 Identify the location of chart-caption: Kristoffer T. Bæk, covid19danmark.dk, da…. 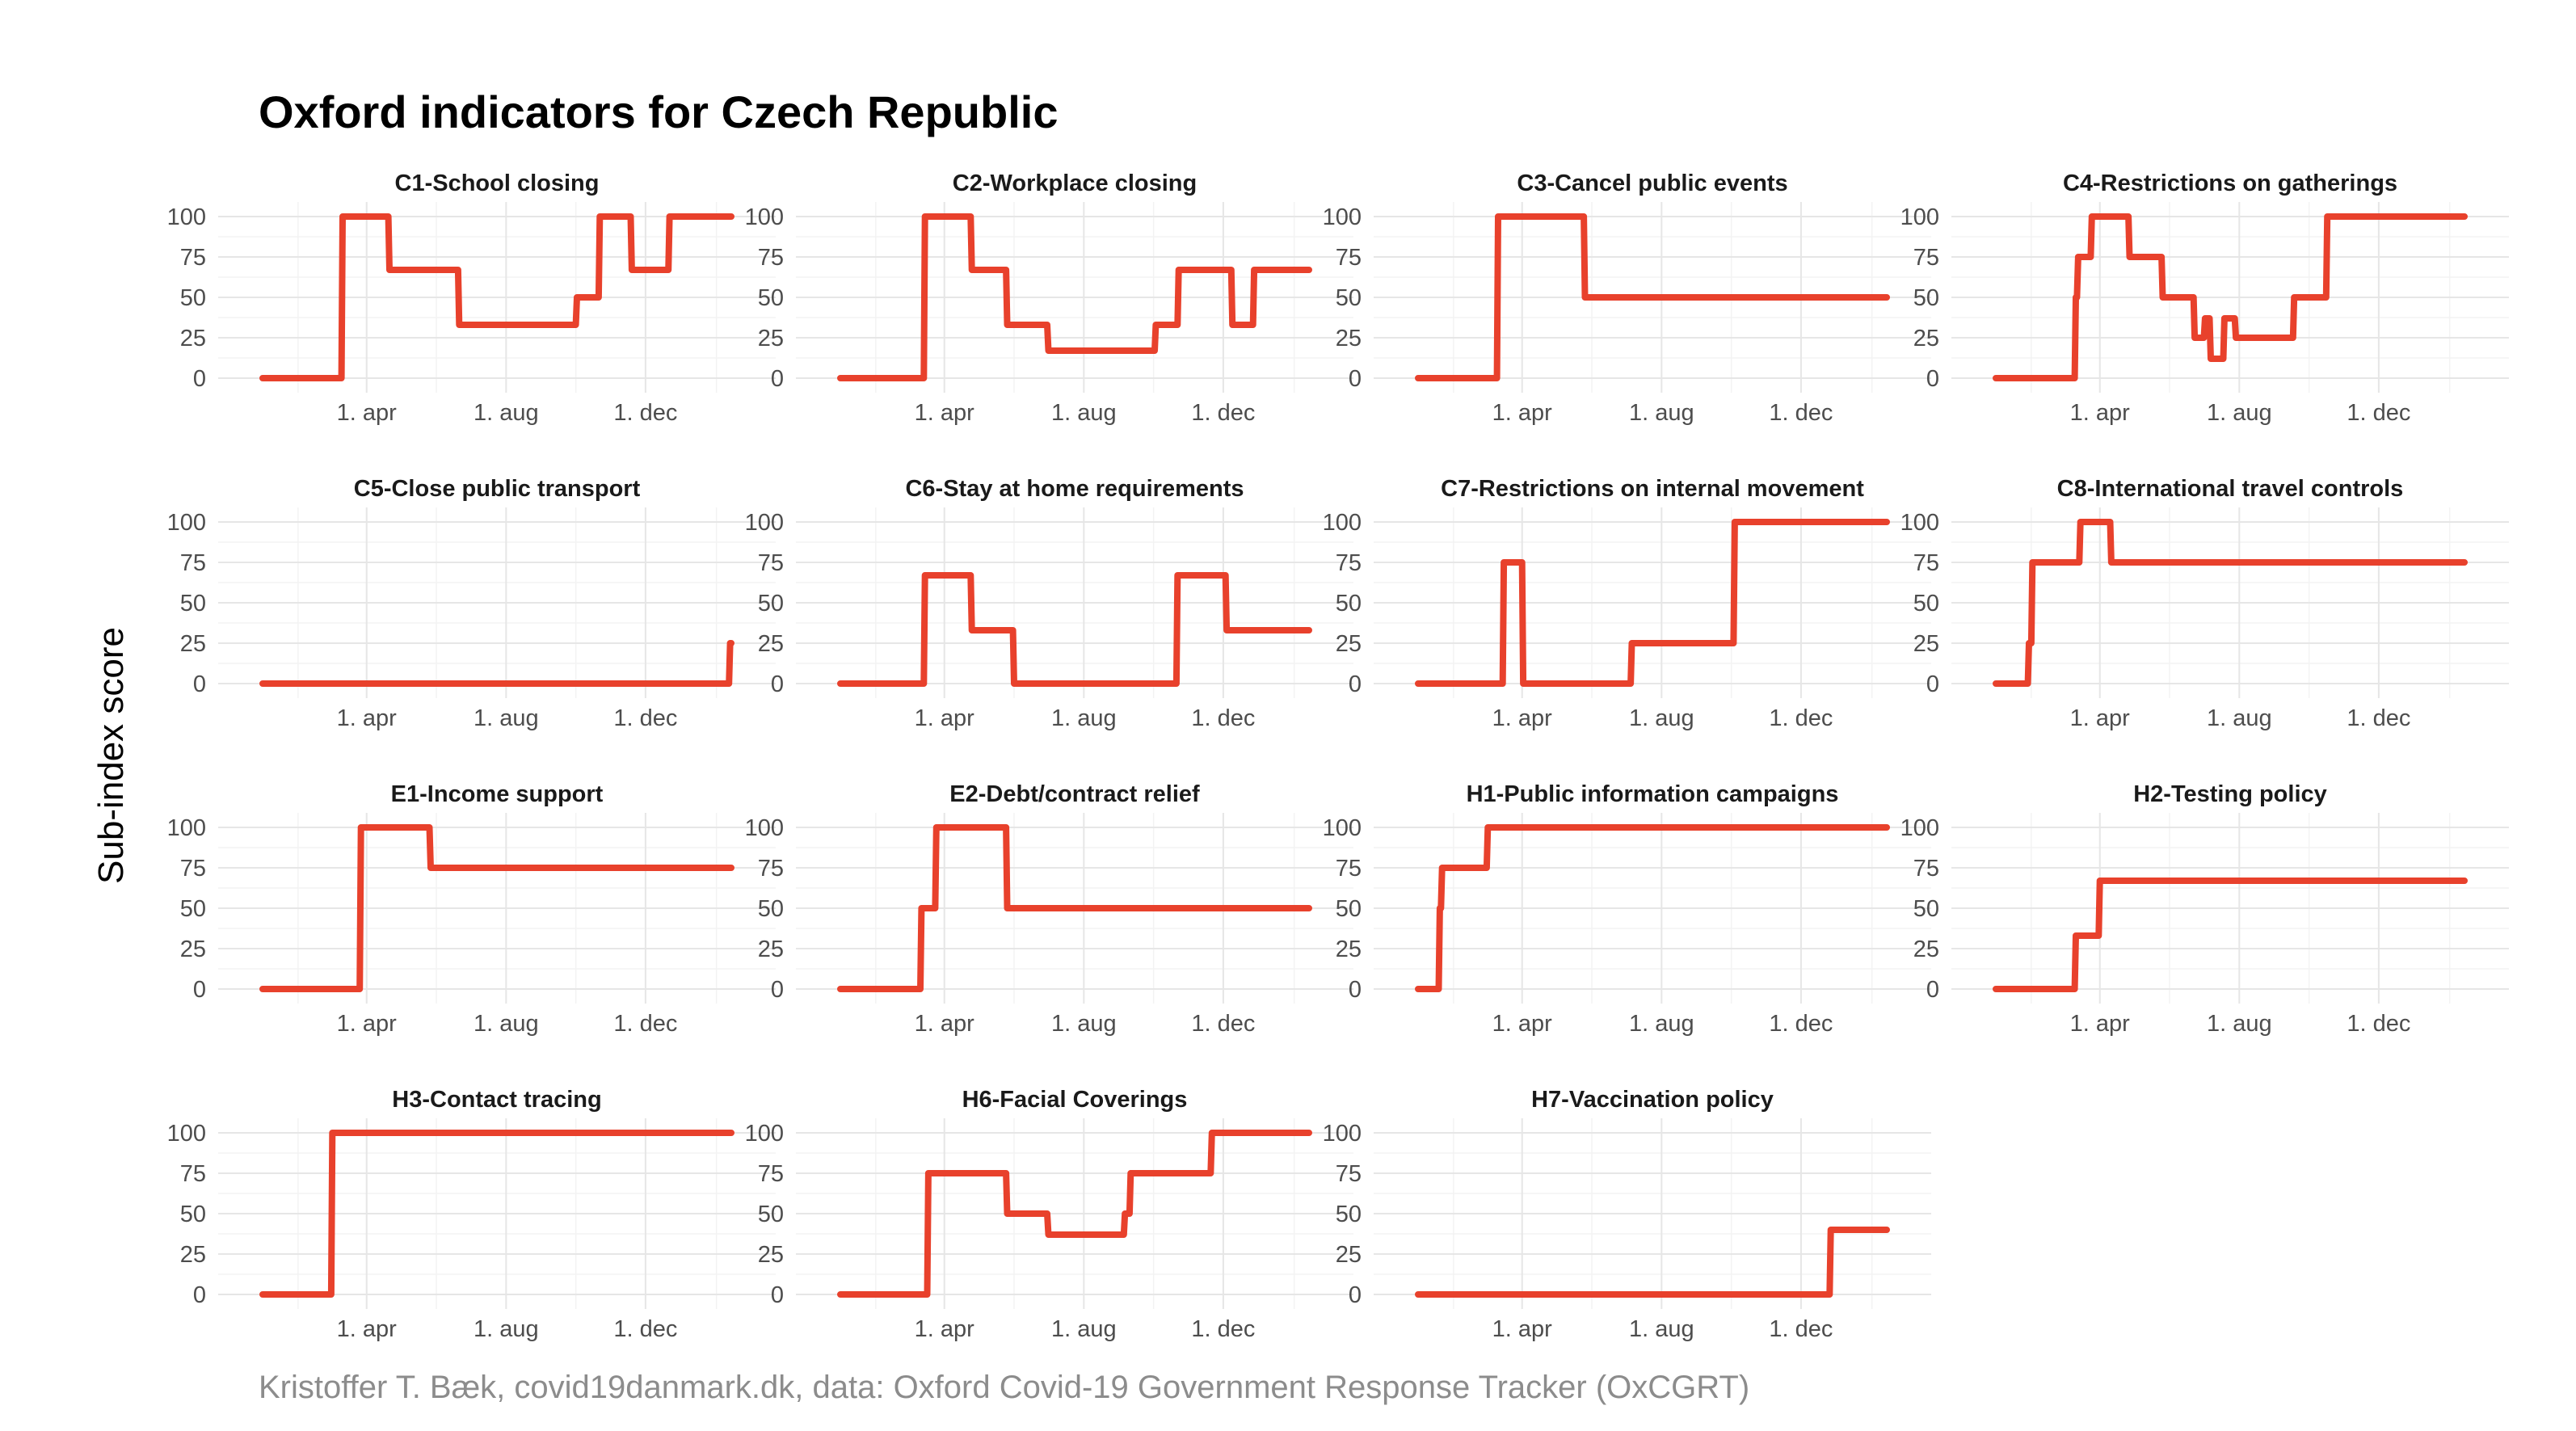
(1004, 1387).